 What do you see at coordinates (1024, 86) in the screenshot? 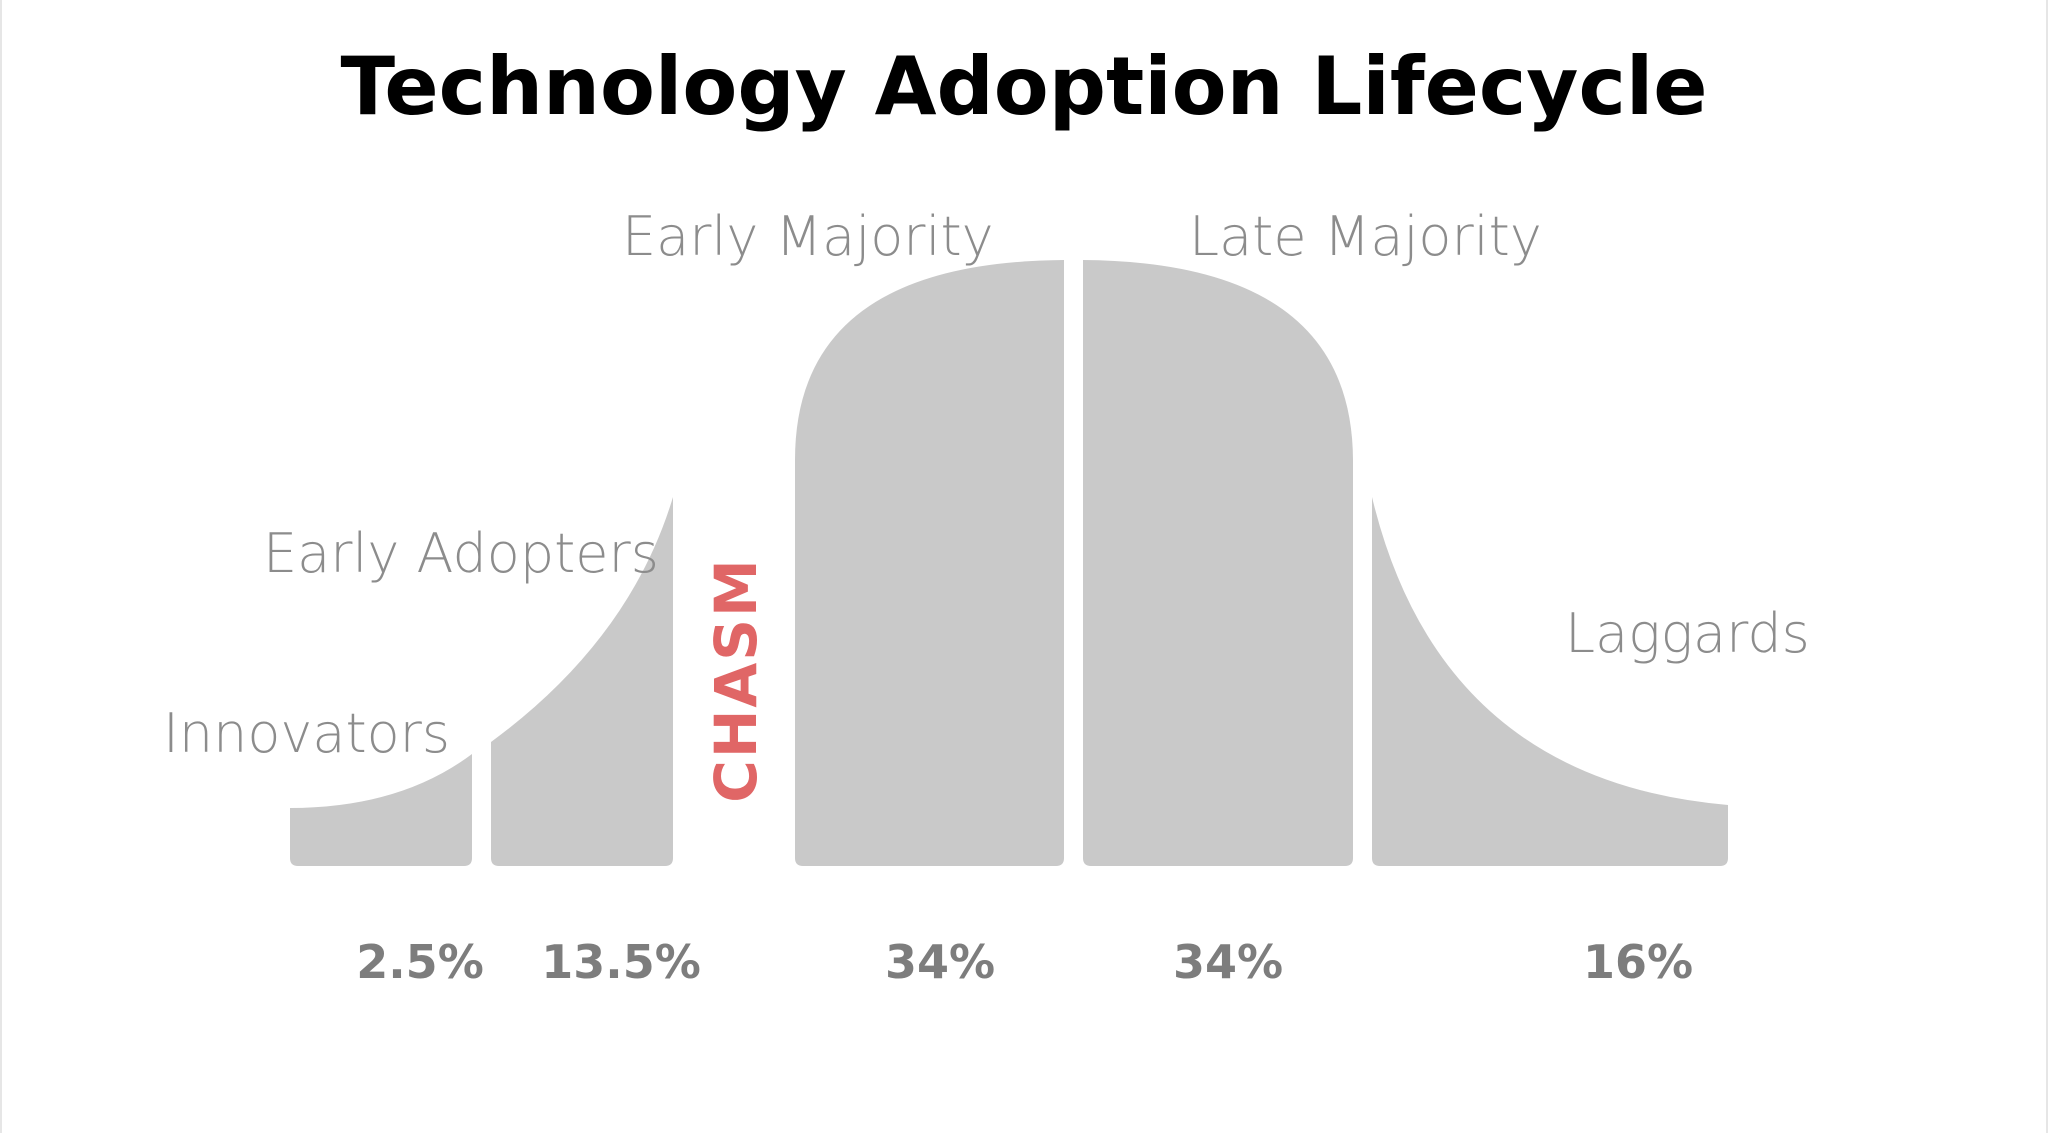
I see `diagram-title: Technology Adoption Lifecycle` at bounding box center [1024, 86].